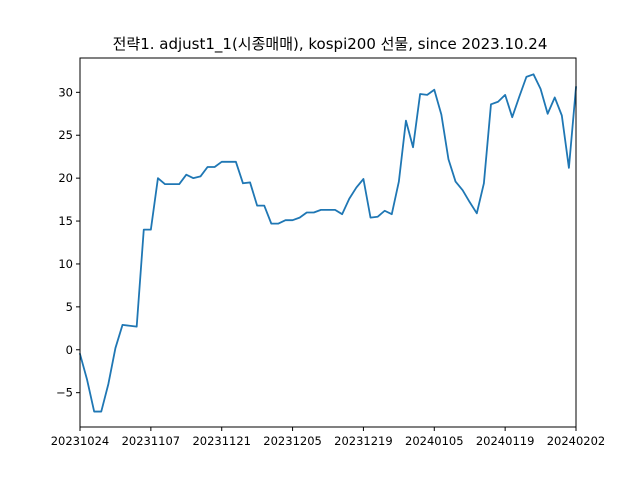 Image resolution: width=640 pixels, height=480 pixels. What do you see at coordinates (65, 264) in the screenshot?
I see `y-tick-label: 10` at bounding box center [65, 264].